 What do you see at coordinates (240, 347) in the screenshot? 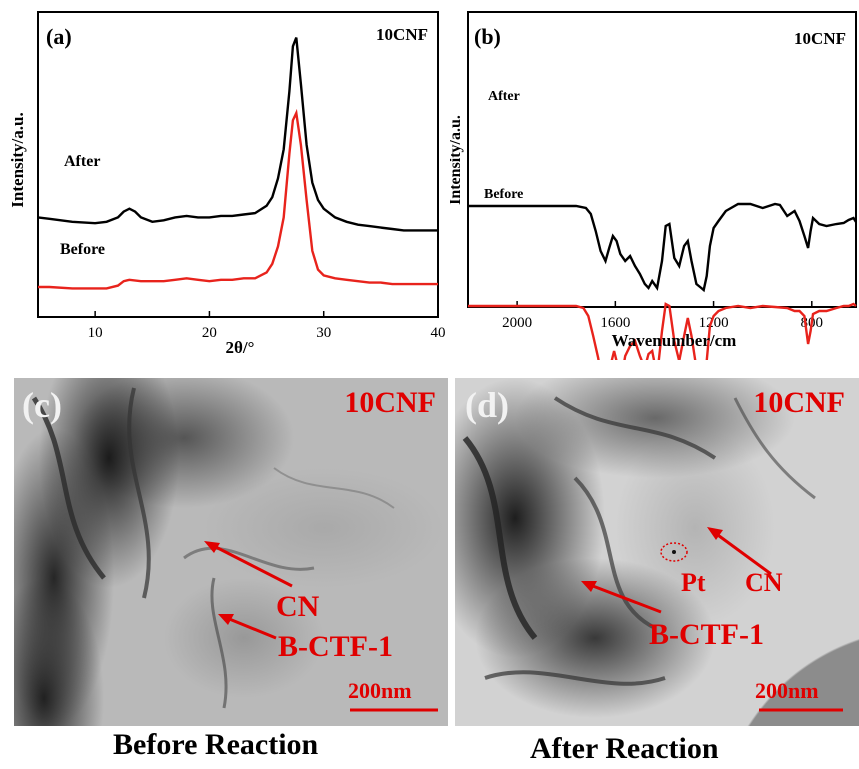
I see `x-axis-label-a: 2θ/°` at bounding box center [240, 347].